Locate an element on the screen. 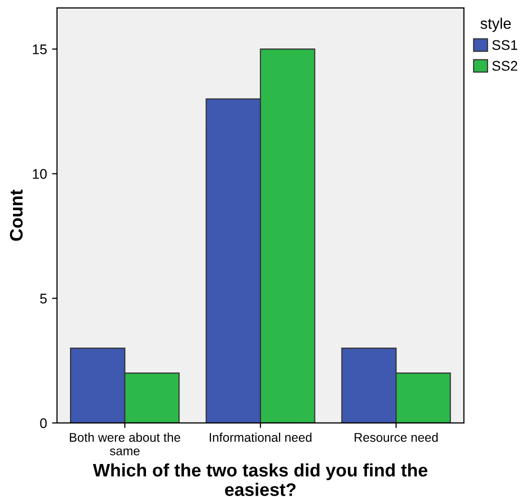 This screenshot has width=523, height=497. y-tick-label: 0 is located at coordinates (43, 423).